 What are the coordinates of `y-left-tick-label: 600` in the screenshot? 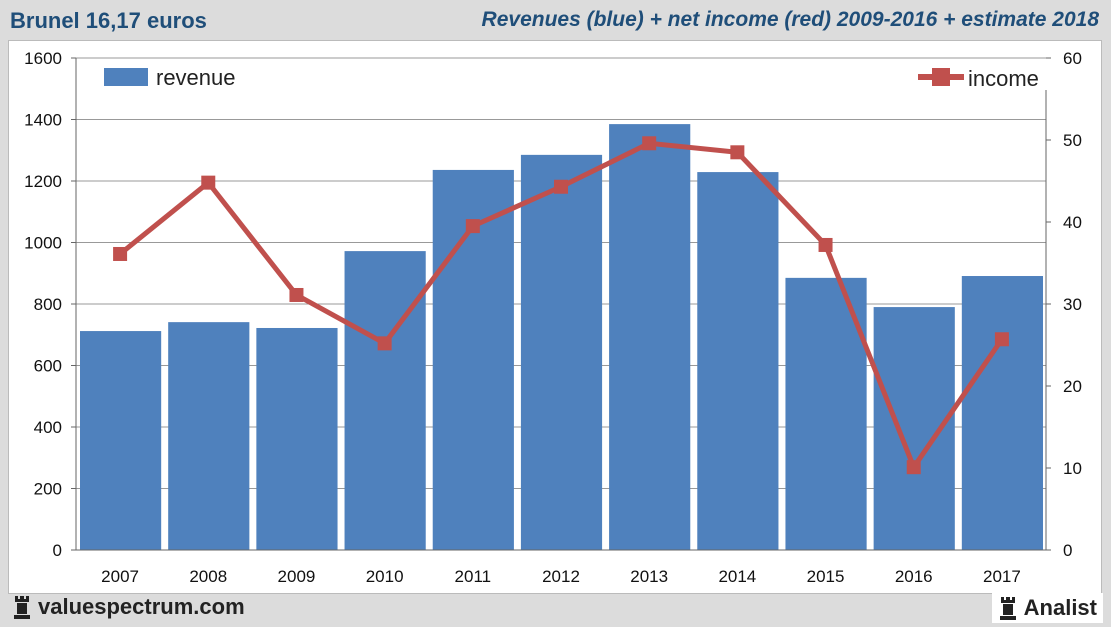 It's located at (48, 366).